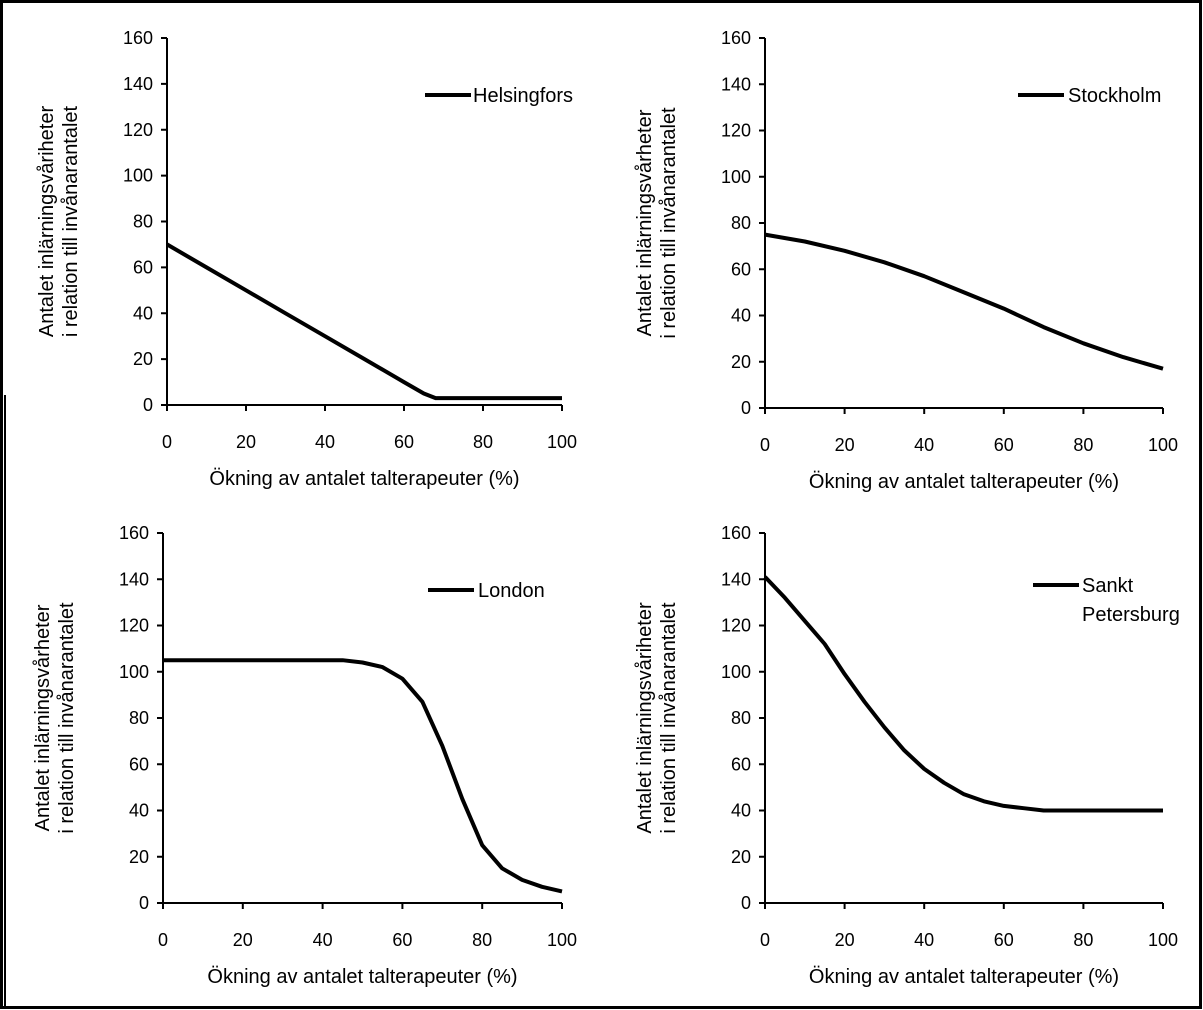  Describe the element at coordinates (523, 96) in the screenshot. I see `legend-label: Helsingfors` at that location.